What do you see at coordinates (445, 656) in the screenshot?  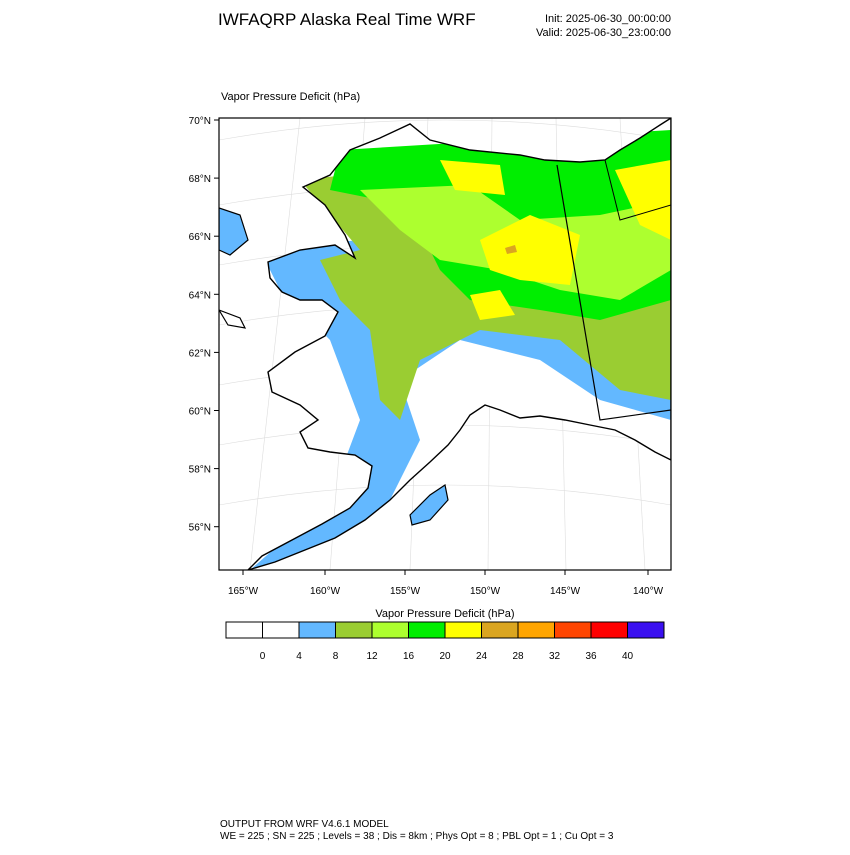 I see `colorbar-label: 20` at bounding box center [445, 656].